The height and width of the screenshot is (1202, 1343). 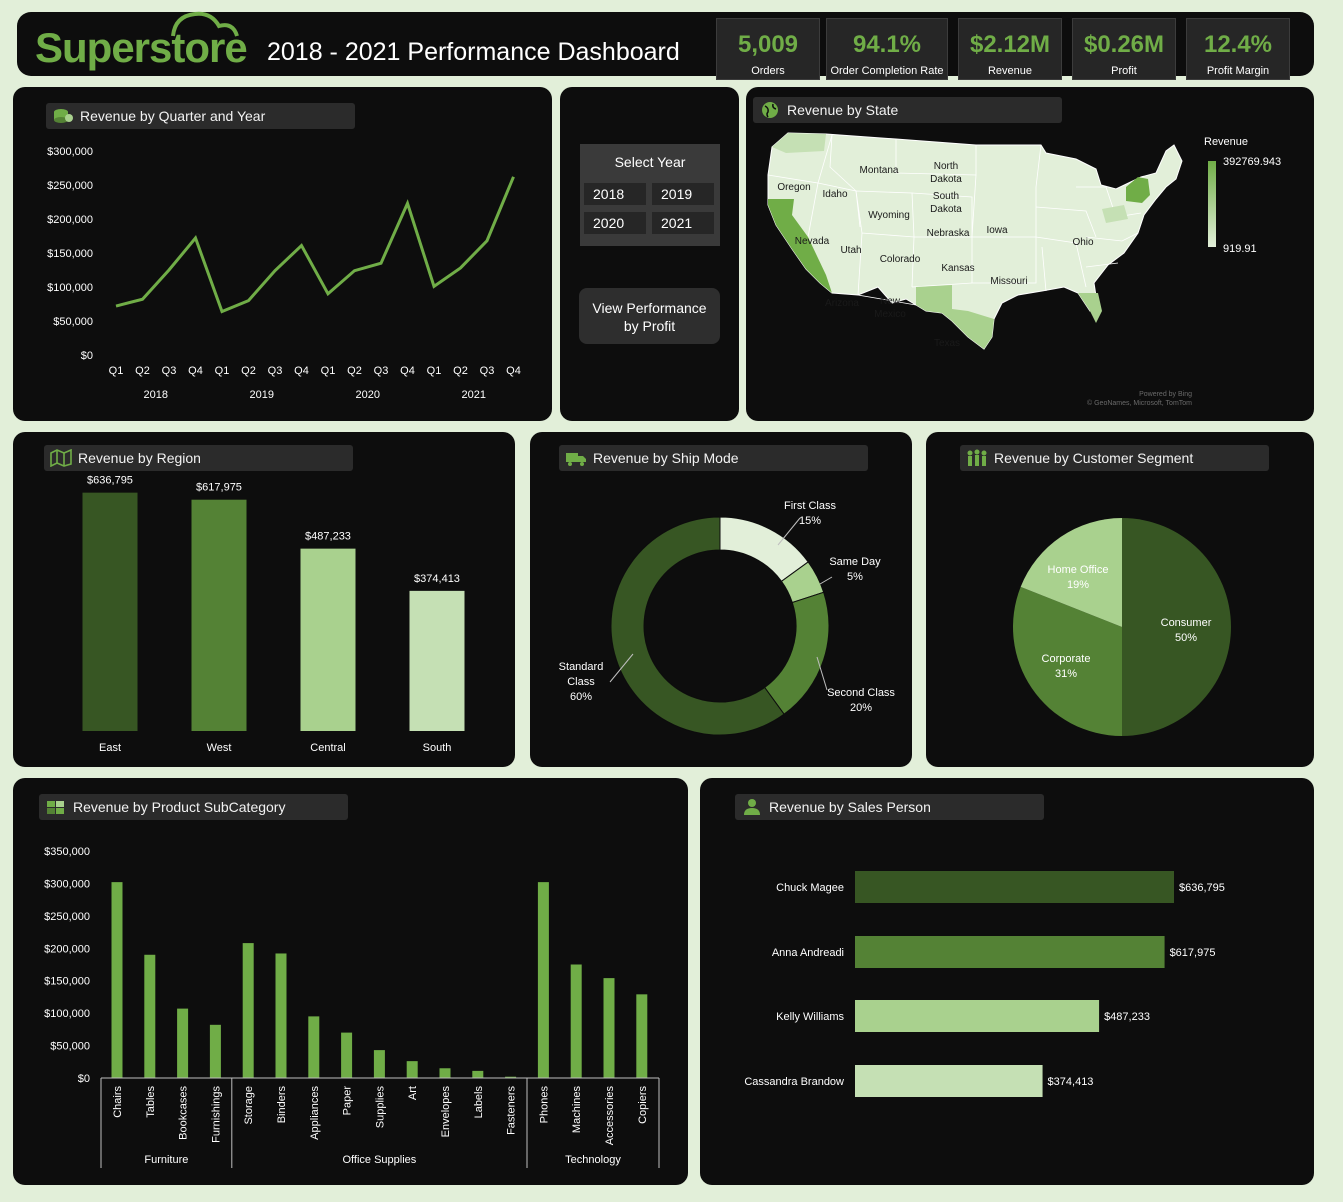 I want to click on kpi-revenue: $2.12M Revenue, so click(x=1010, y=49).